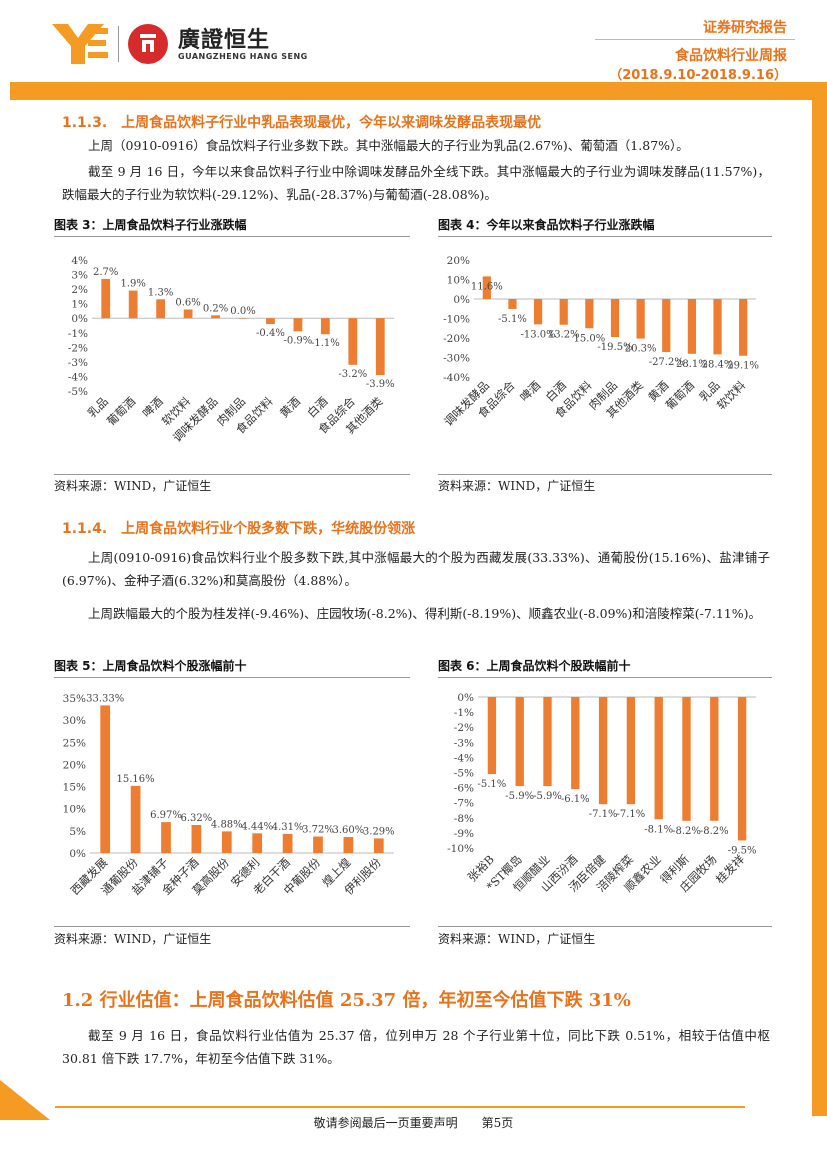  I want to click on fig6-data-label: -9.5%, so click(742, 850).